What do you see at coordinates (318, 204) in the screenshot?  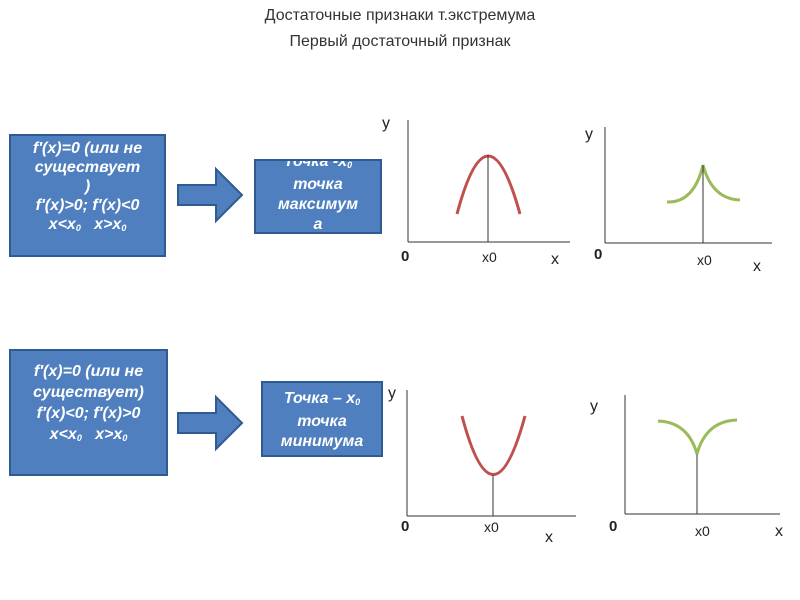 I see `result-text: максимум` at bounding box center [318, 204].